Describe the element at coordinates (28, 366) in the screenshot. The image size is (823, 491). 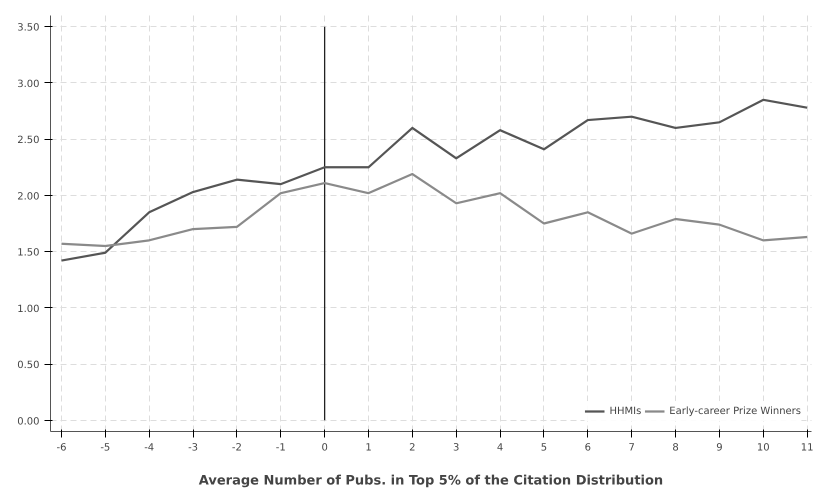
I see `y-tick-label: 0.50` at that location.